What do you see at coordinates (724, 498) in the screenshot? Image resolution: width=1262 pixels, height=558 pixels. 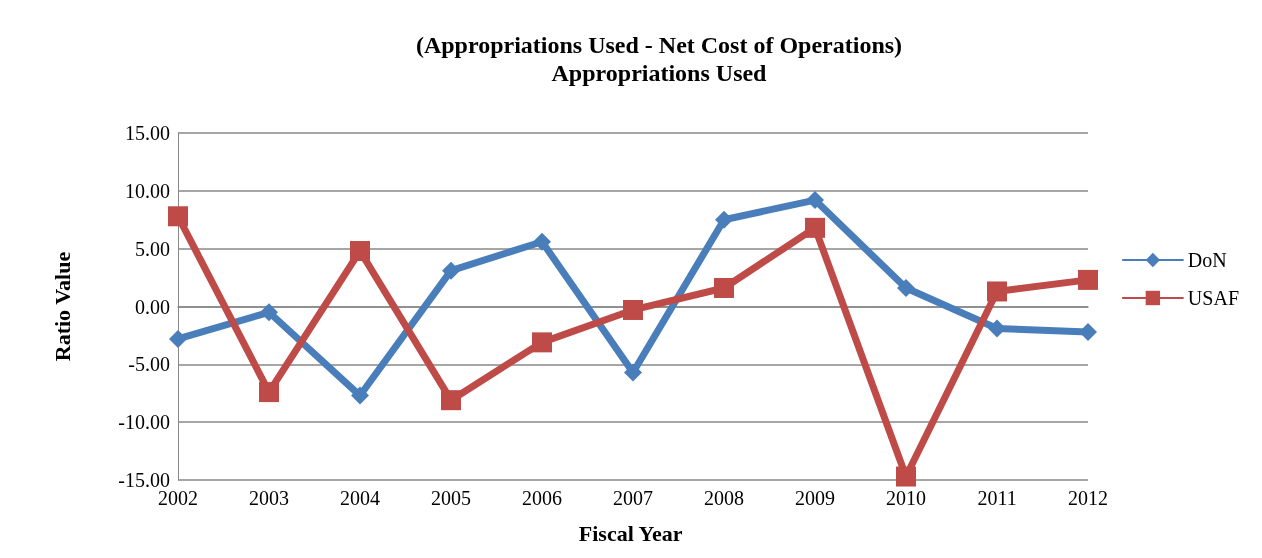 I see `x-tick-label: 2008` at bounding box center [724, 498].